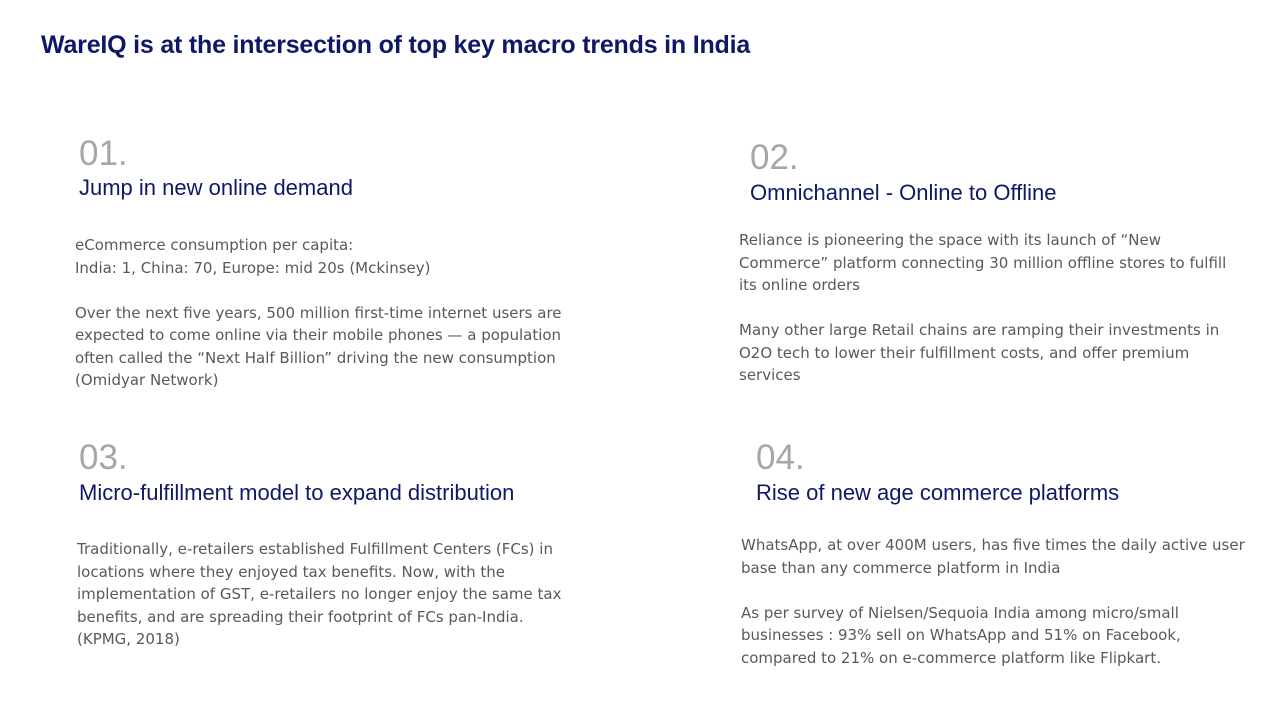 The width and height of the screenshot is (1280, 720). What do you see at coordinates (780, 457) in the screenshot?
I see `trend-4-number: 04.` at bounding box center [780, 457].